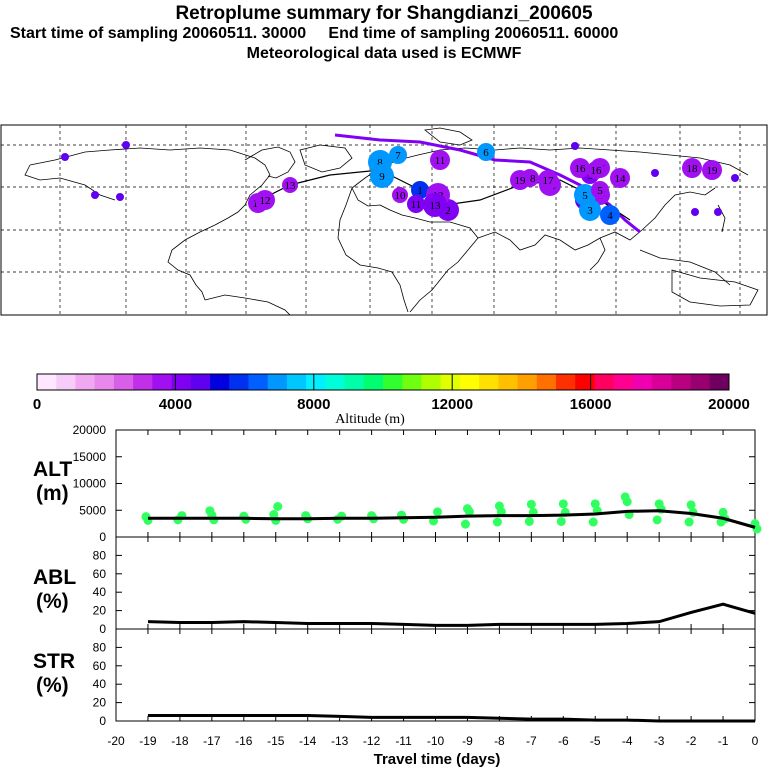  I want to click on x-tick-label: -12, so click(372, 741).